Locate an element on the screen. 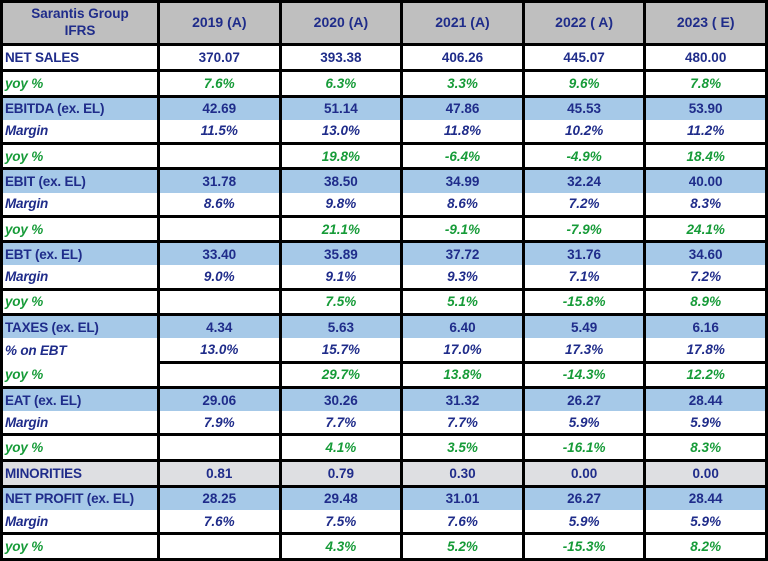 Image resolution: width=768 pixels, height=561 pixels. year-column-header: 2021 (A) is located at coordinates (462, 23).